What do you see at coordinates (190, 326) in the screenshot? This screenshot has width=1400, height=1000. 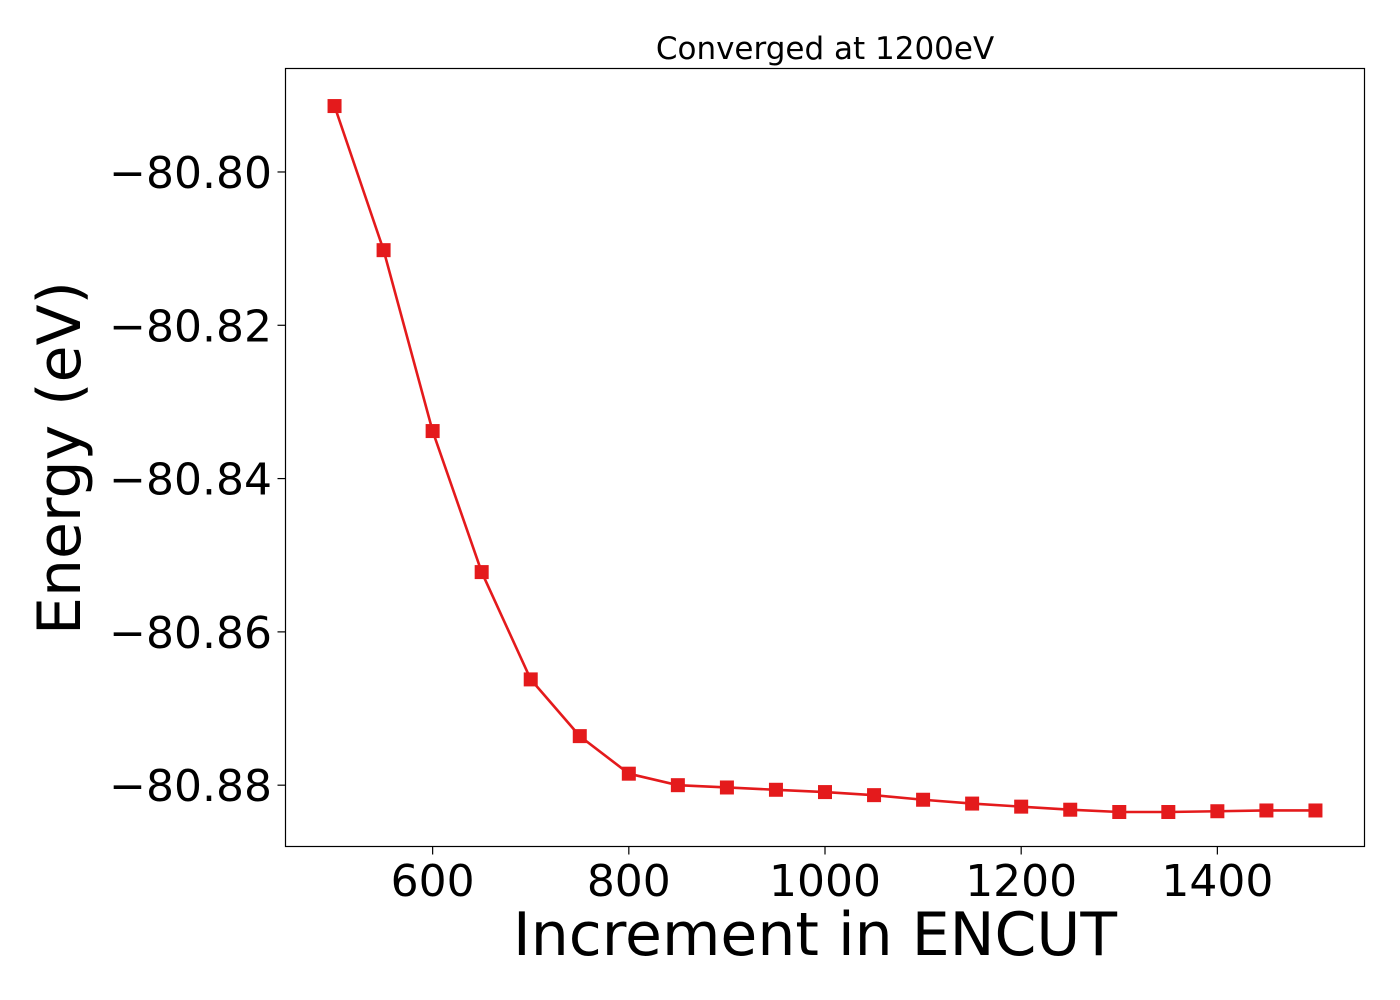 I see `y-tick-label: −80.82` at bounding box center [190, 326].